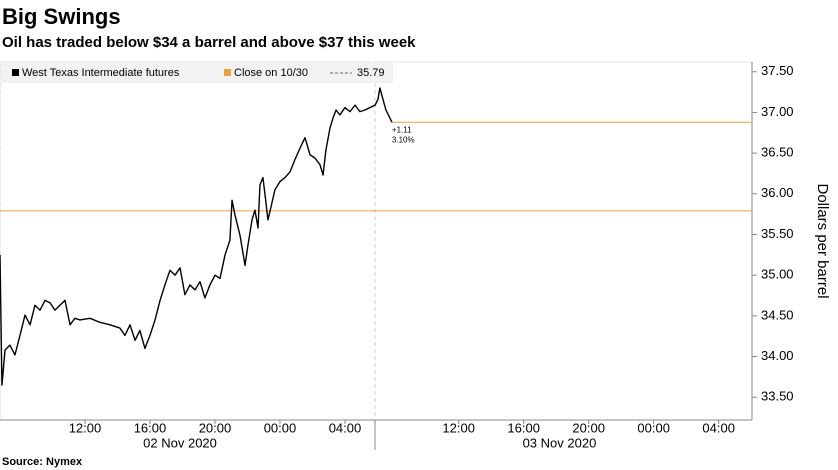  Describe the element at coordinates (180, 442) in the screenshot. I see `x-date-label: 02 Nov 2020` at that location.